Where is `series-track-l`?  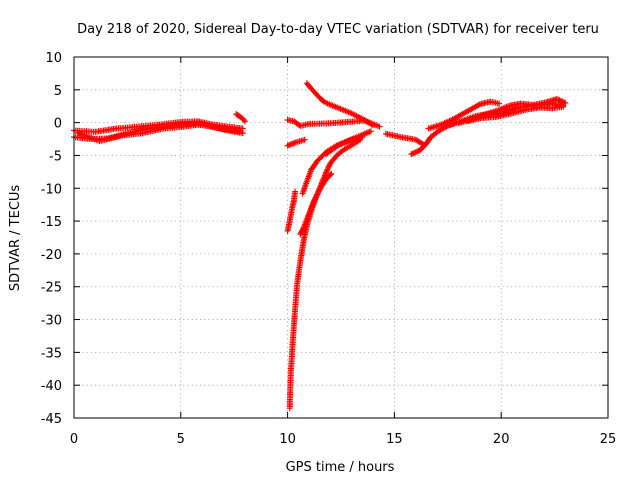
series-track-l is located at coordinates (330, 187).